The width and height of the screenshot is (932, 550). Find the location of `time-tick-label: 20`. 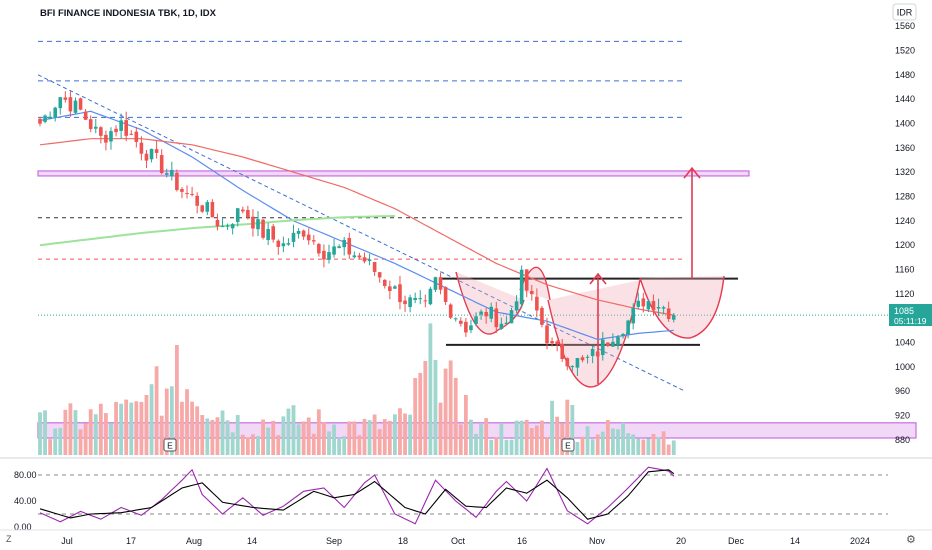

time-tick-label: 20 is located at coordinates (681, 541).